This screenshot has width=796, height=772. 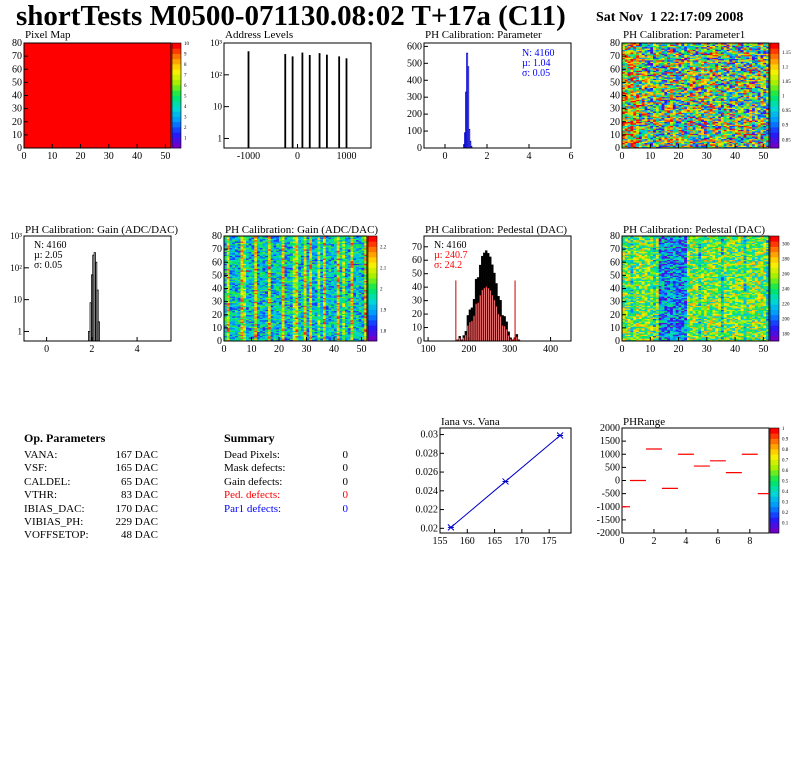 I want to click on chart-title: Pixel Map, so click(x=48, y=35).